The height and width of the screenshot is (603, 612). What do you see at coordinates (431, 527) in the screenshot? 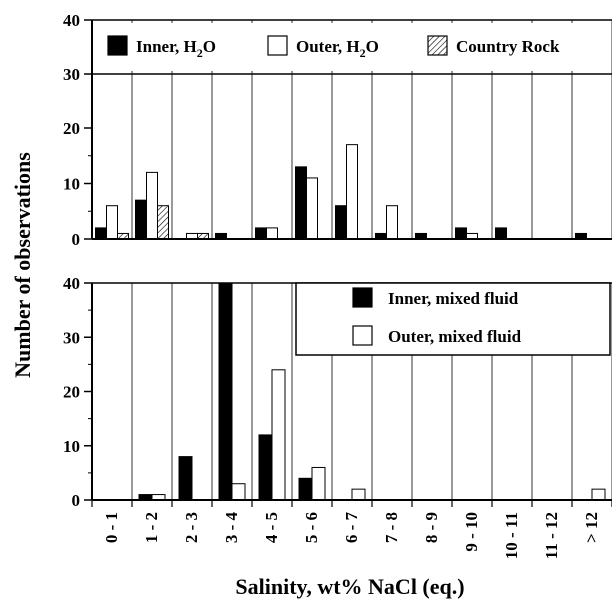
I see `x-tick-label: 8 - 9` at bounding box center [431, 527].